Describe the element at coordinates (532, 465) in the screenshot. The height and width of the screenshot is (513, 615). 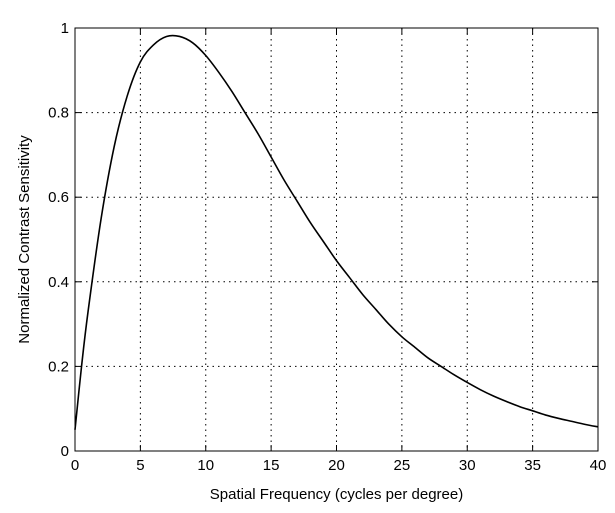
I see `x-tick-label: 35` at that location.